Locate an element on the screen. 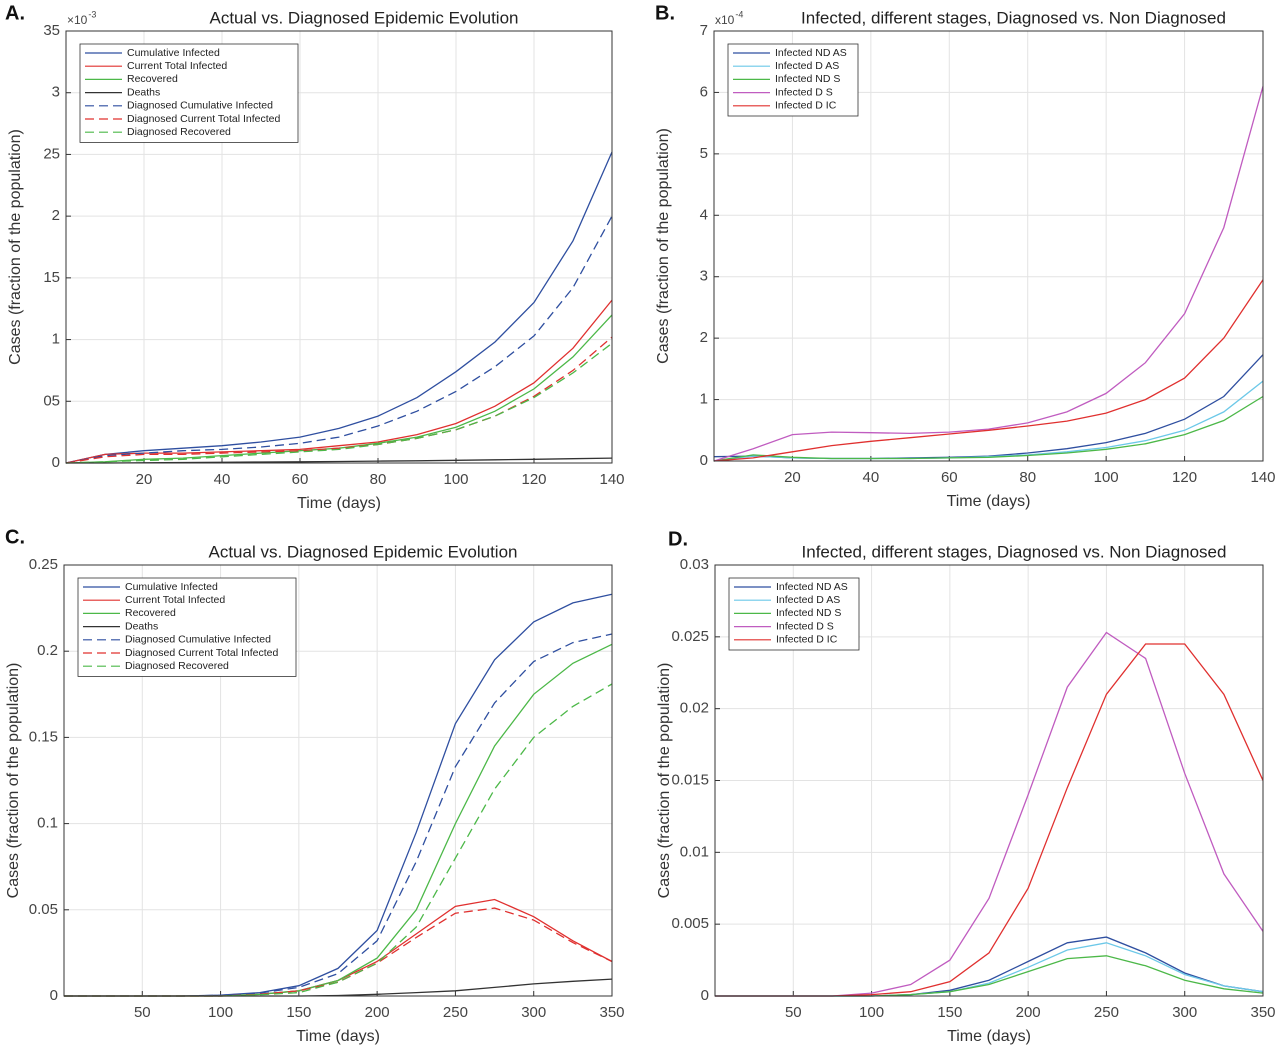  y-multiplier: ×10 is located at coordinates (77, 20).